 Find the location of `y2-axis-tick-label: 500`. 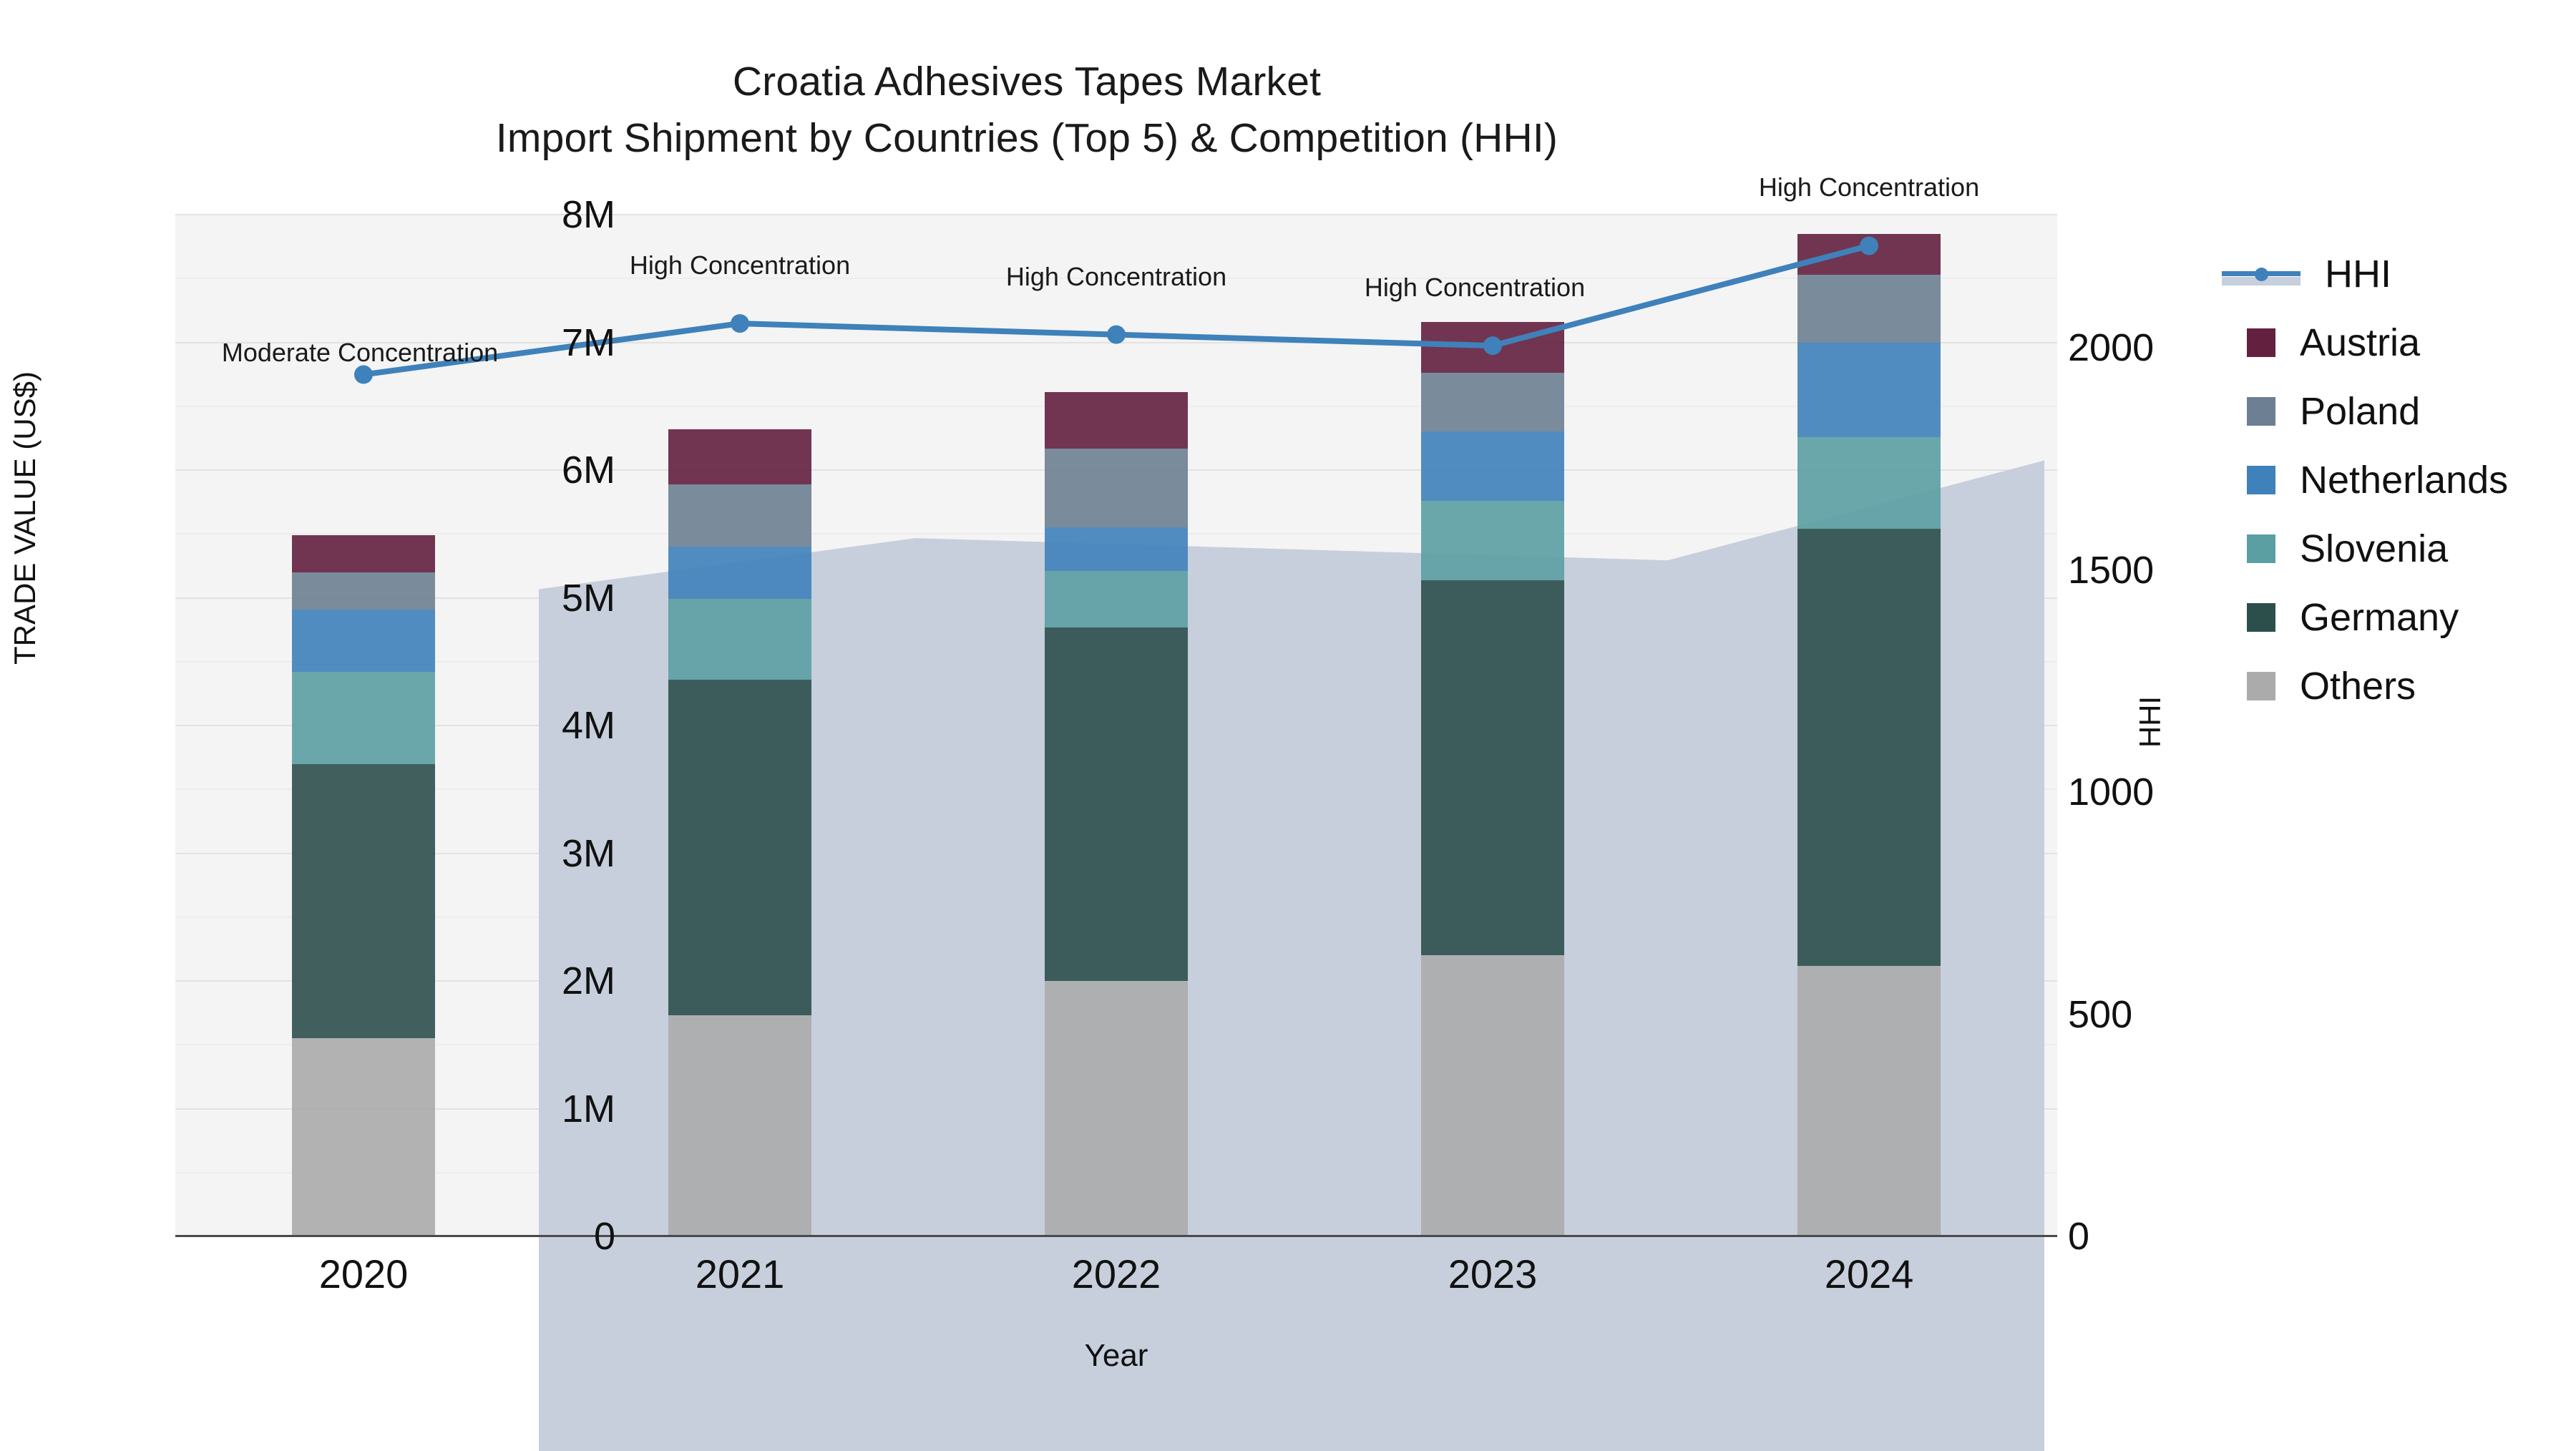

y2-axis-tick-label: 500 is located at coordinates (2100, 1014).